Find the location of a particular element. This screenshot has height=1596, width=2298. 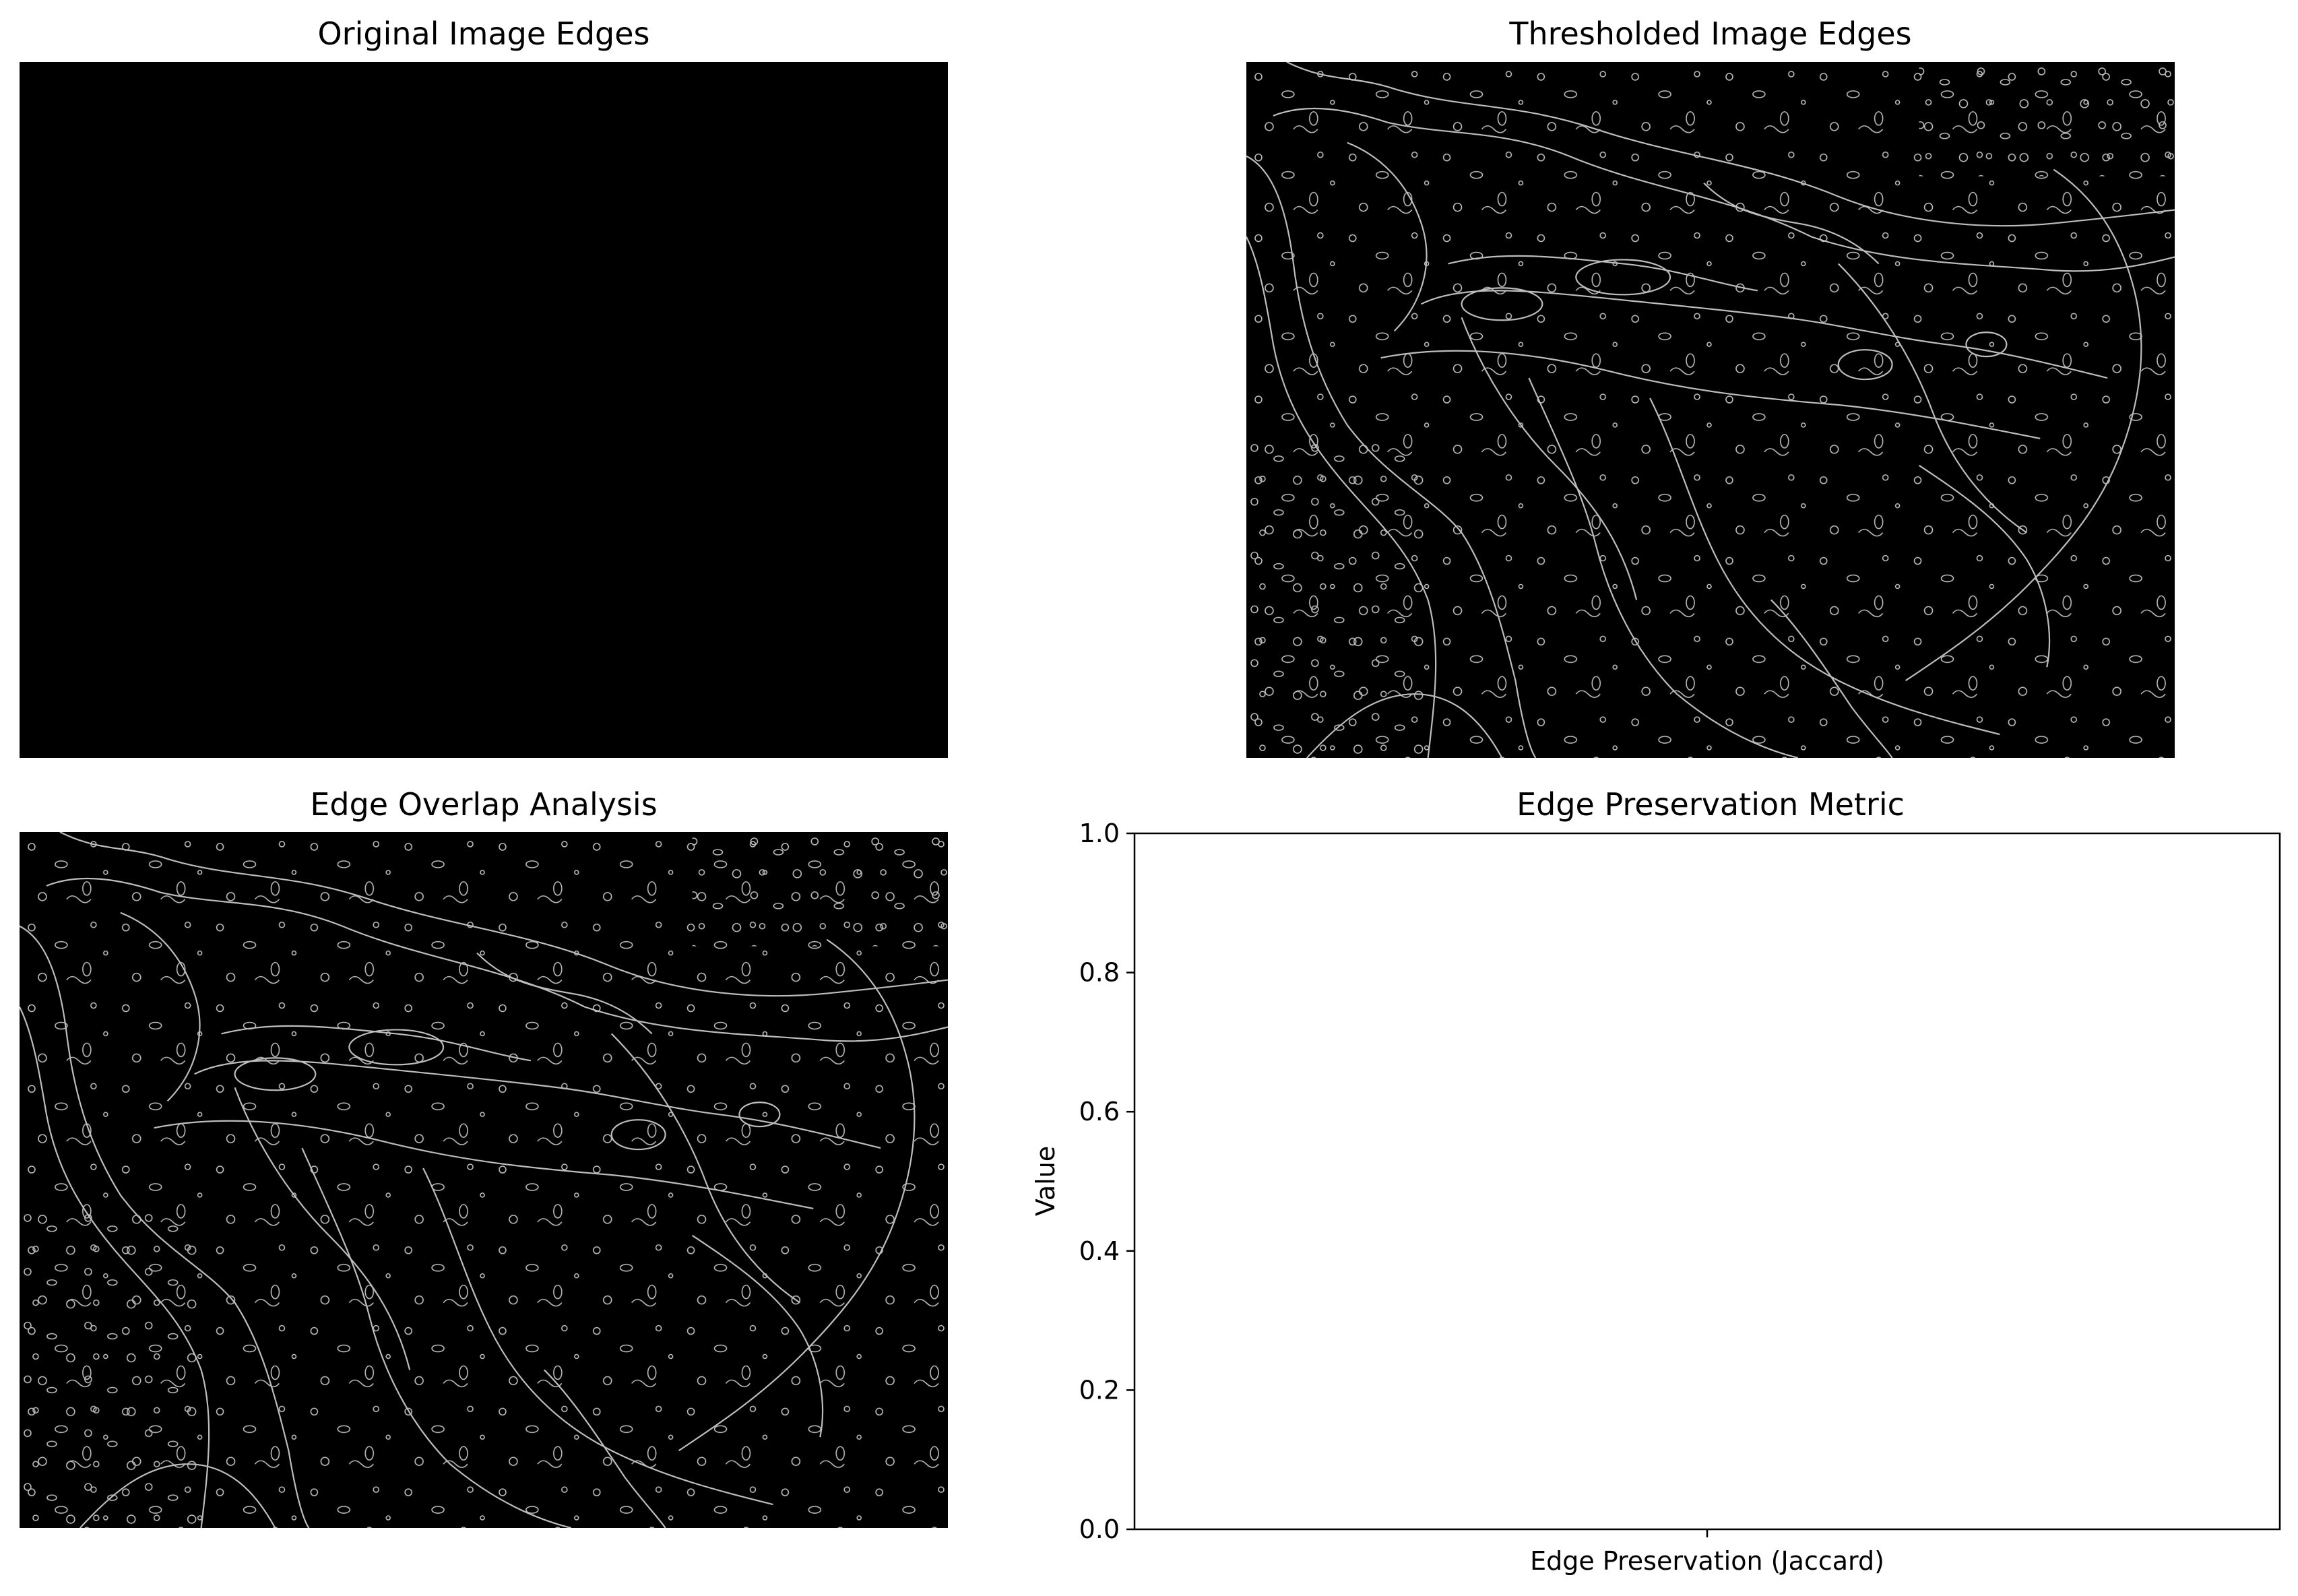

chart-title: Edge Preservation Metric is located at coordinates (1711, 804).